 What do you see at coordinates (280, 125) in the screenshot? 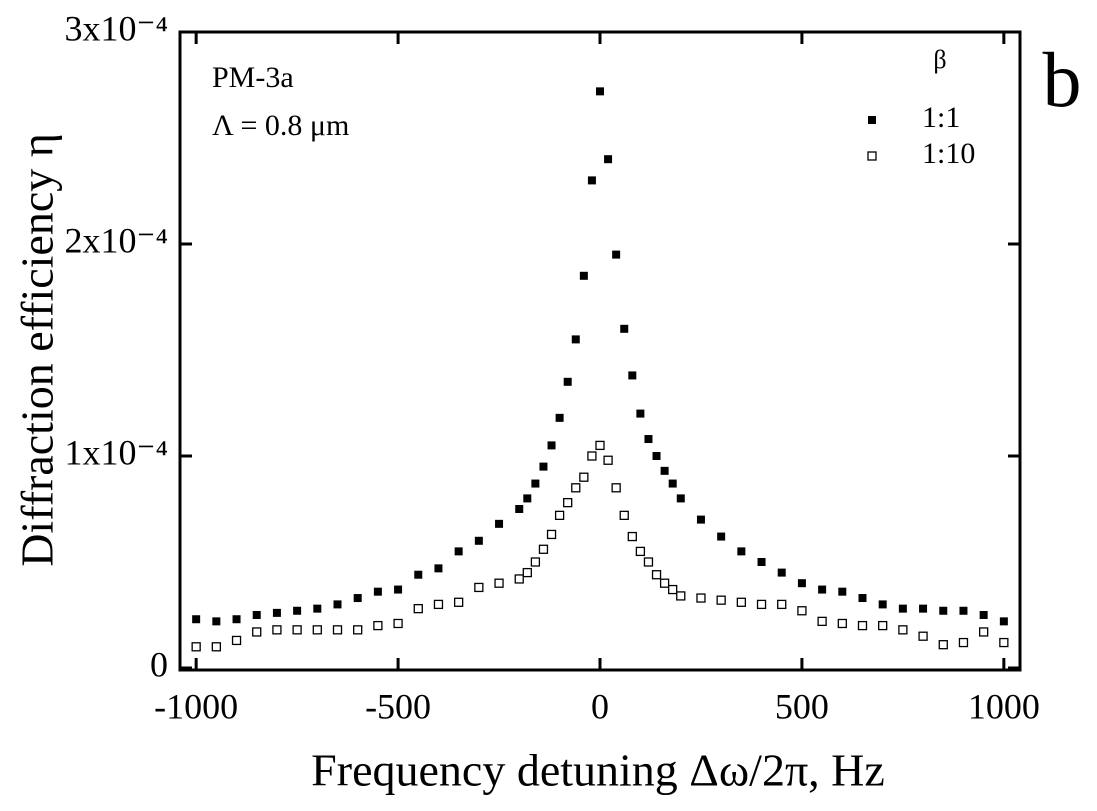
I see `annotation: Λ = 0.8 μm` at bounding box center [280, 125].